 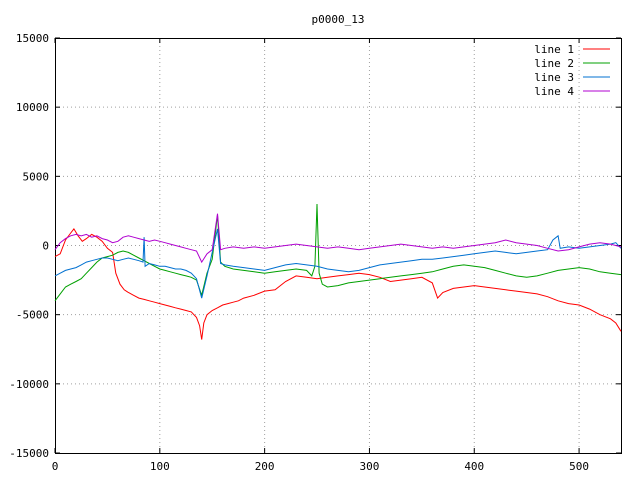 What do you see at coordinates (32, 107) in the screenshot?
I see `y-tick-label: 10000` at bounding box center [32, 107].